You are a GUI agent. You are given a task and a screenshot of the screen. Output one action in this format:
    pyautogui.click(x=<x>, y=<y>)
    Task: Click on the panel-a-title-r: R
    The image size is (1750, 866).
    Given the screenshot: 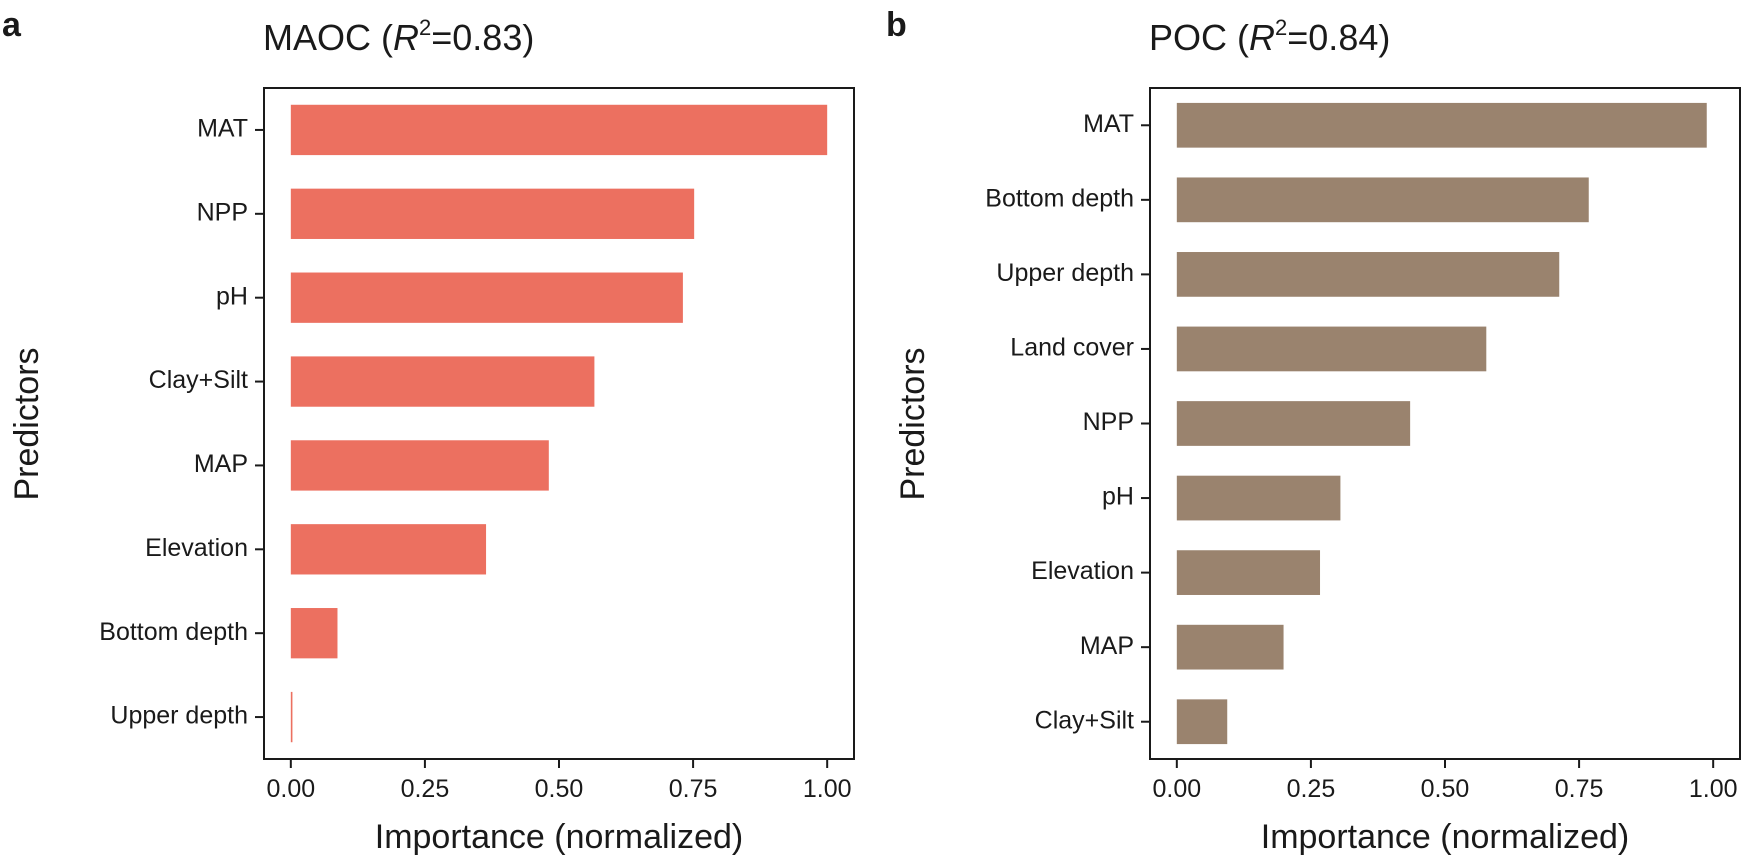 What is the action you would take?
    pyautogui.click(x=406, y=37)
    